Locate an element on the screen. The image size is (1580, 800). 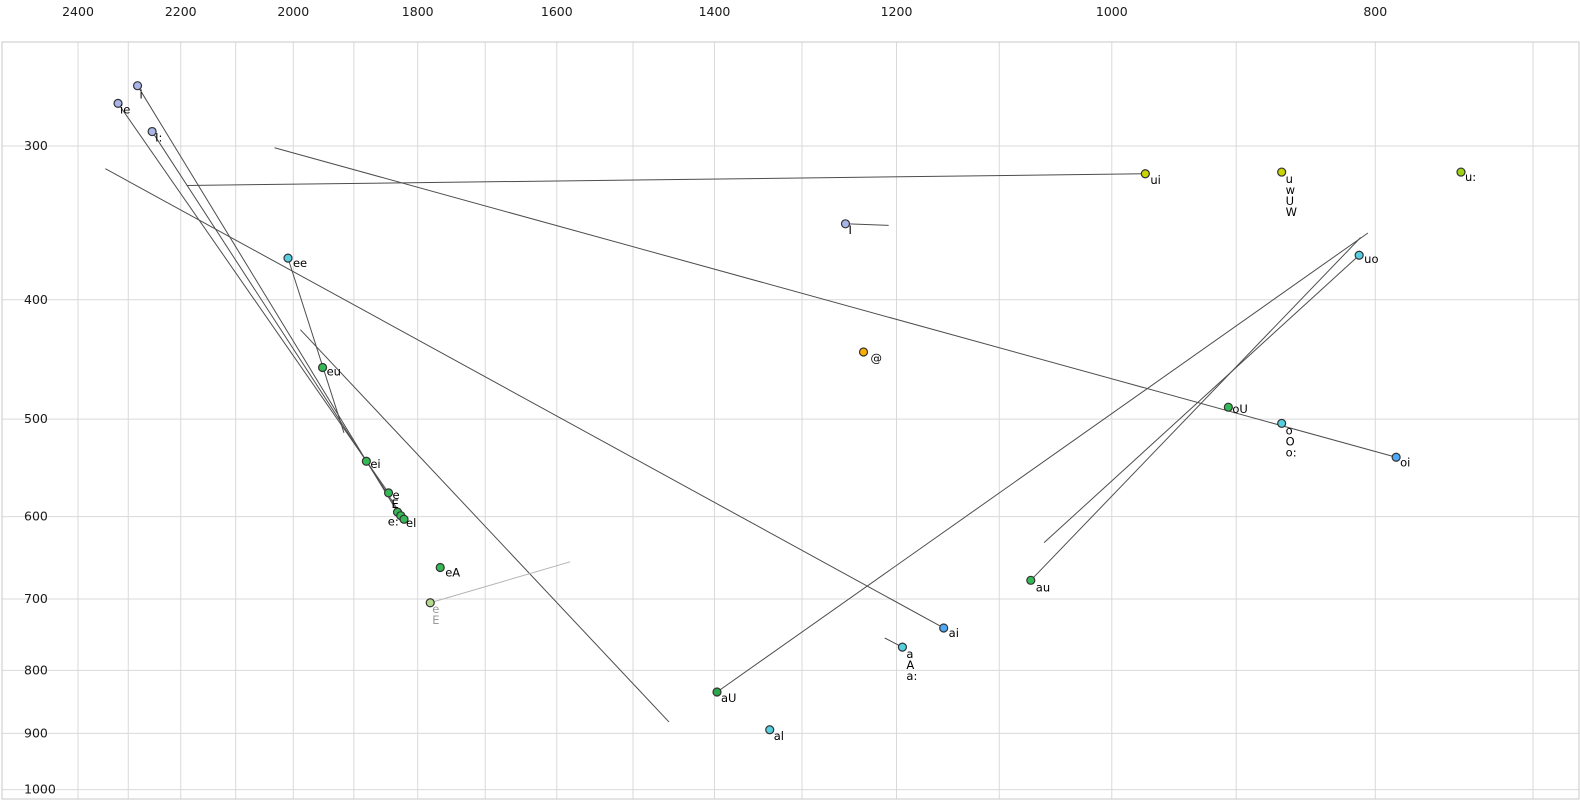
data-point-uo is located at coordinates (1359, 255).